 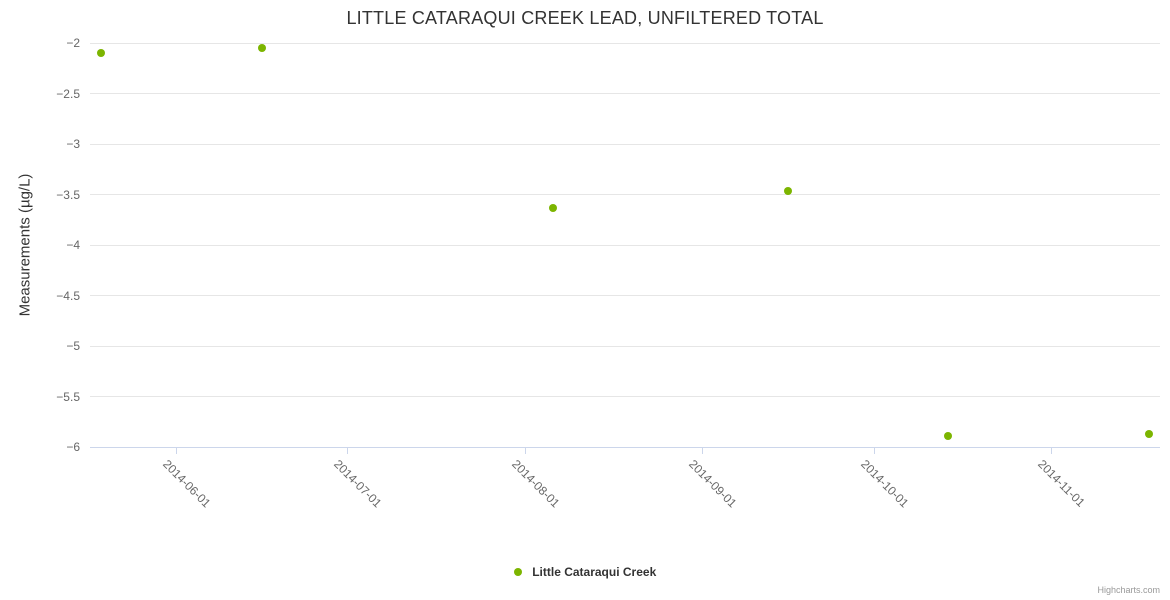 What do you see at coordinates (73, 43) in the screenshot?
I see `y-axis-tick-label: −2` at bounding box center [73, 43].